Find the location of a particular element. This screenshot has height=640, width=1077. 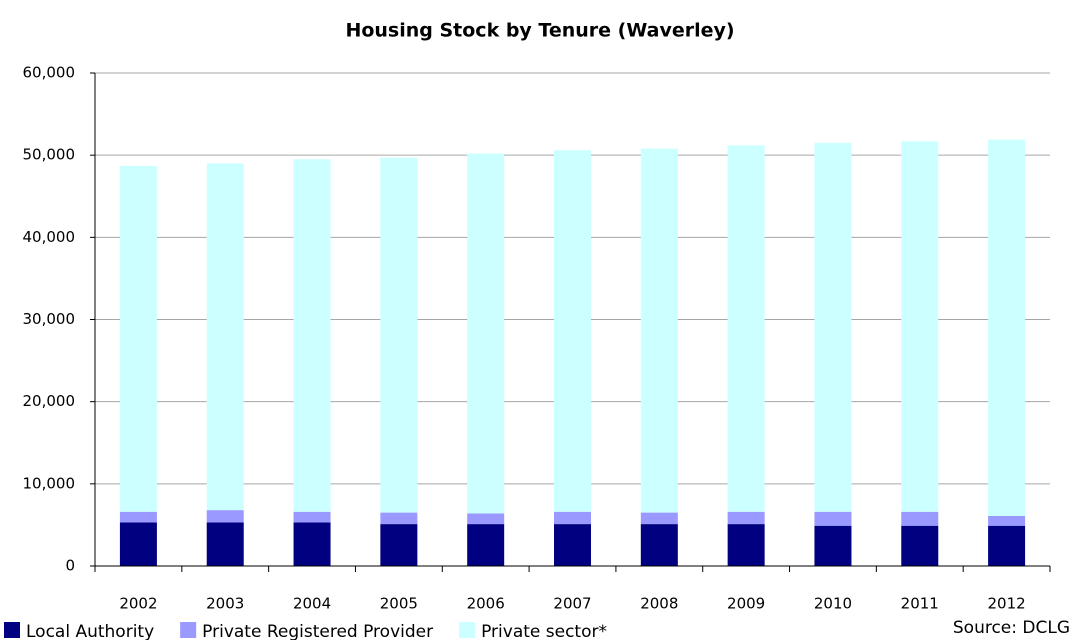

x-tick-label: 2009 is located at coordinates (746, 604).